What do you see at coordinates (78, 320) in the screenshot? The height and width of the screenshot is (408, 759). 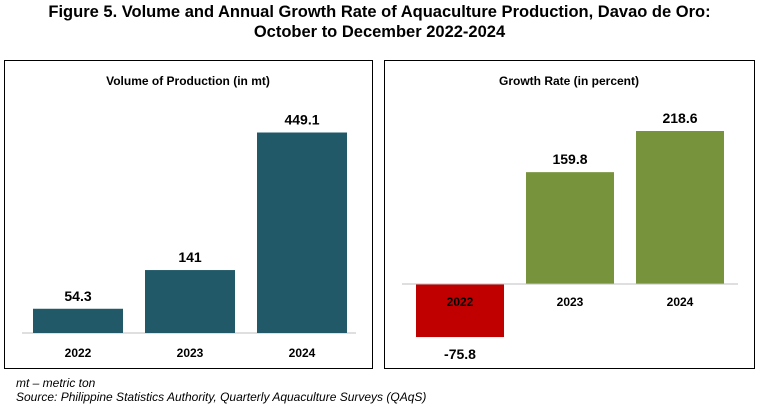 I see `volume-bar-2022` at bounding box center [78, 320].